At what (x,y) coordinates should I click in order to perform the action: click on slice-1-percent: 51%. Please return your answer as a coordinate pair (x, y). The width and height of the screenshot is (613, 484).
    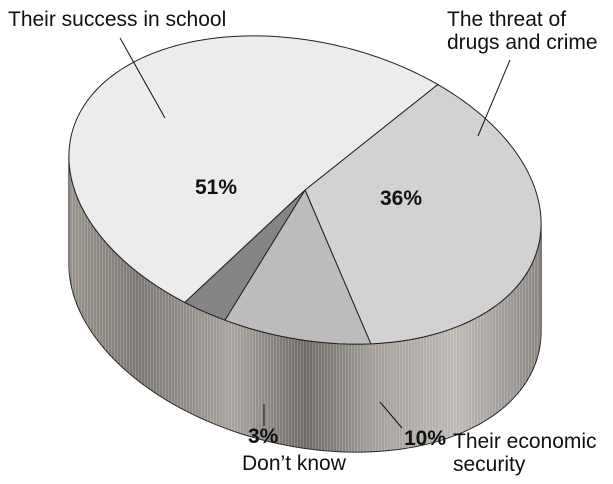
    Looking at the image, I should click on (216, 187).